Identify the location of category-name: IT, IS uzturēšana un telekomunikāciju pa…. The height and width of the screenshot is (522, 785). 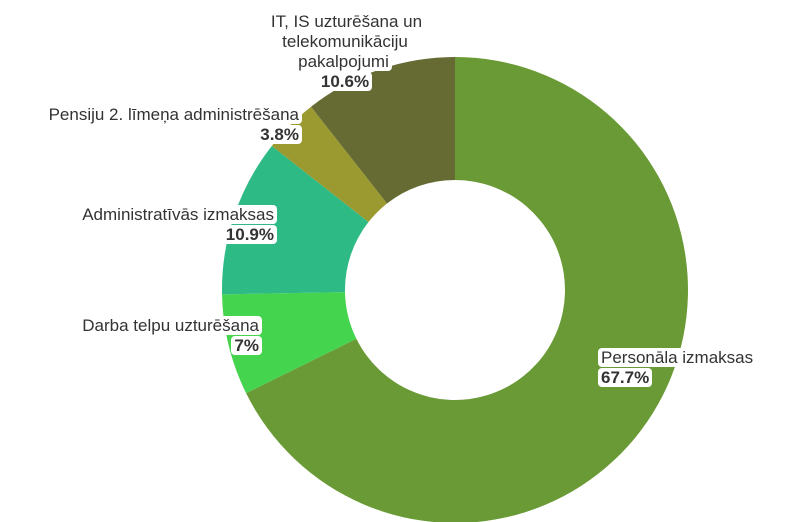
(345, 41).